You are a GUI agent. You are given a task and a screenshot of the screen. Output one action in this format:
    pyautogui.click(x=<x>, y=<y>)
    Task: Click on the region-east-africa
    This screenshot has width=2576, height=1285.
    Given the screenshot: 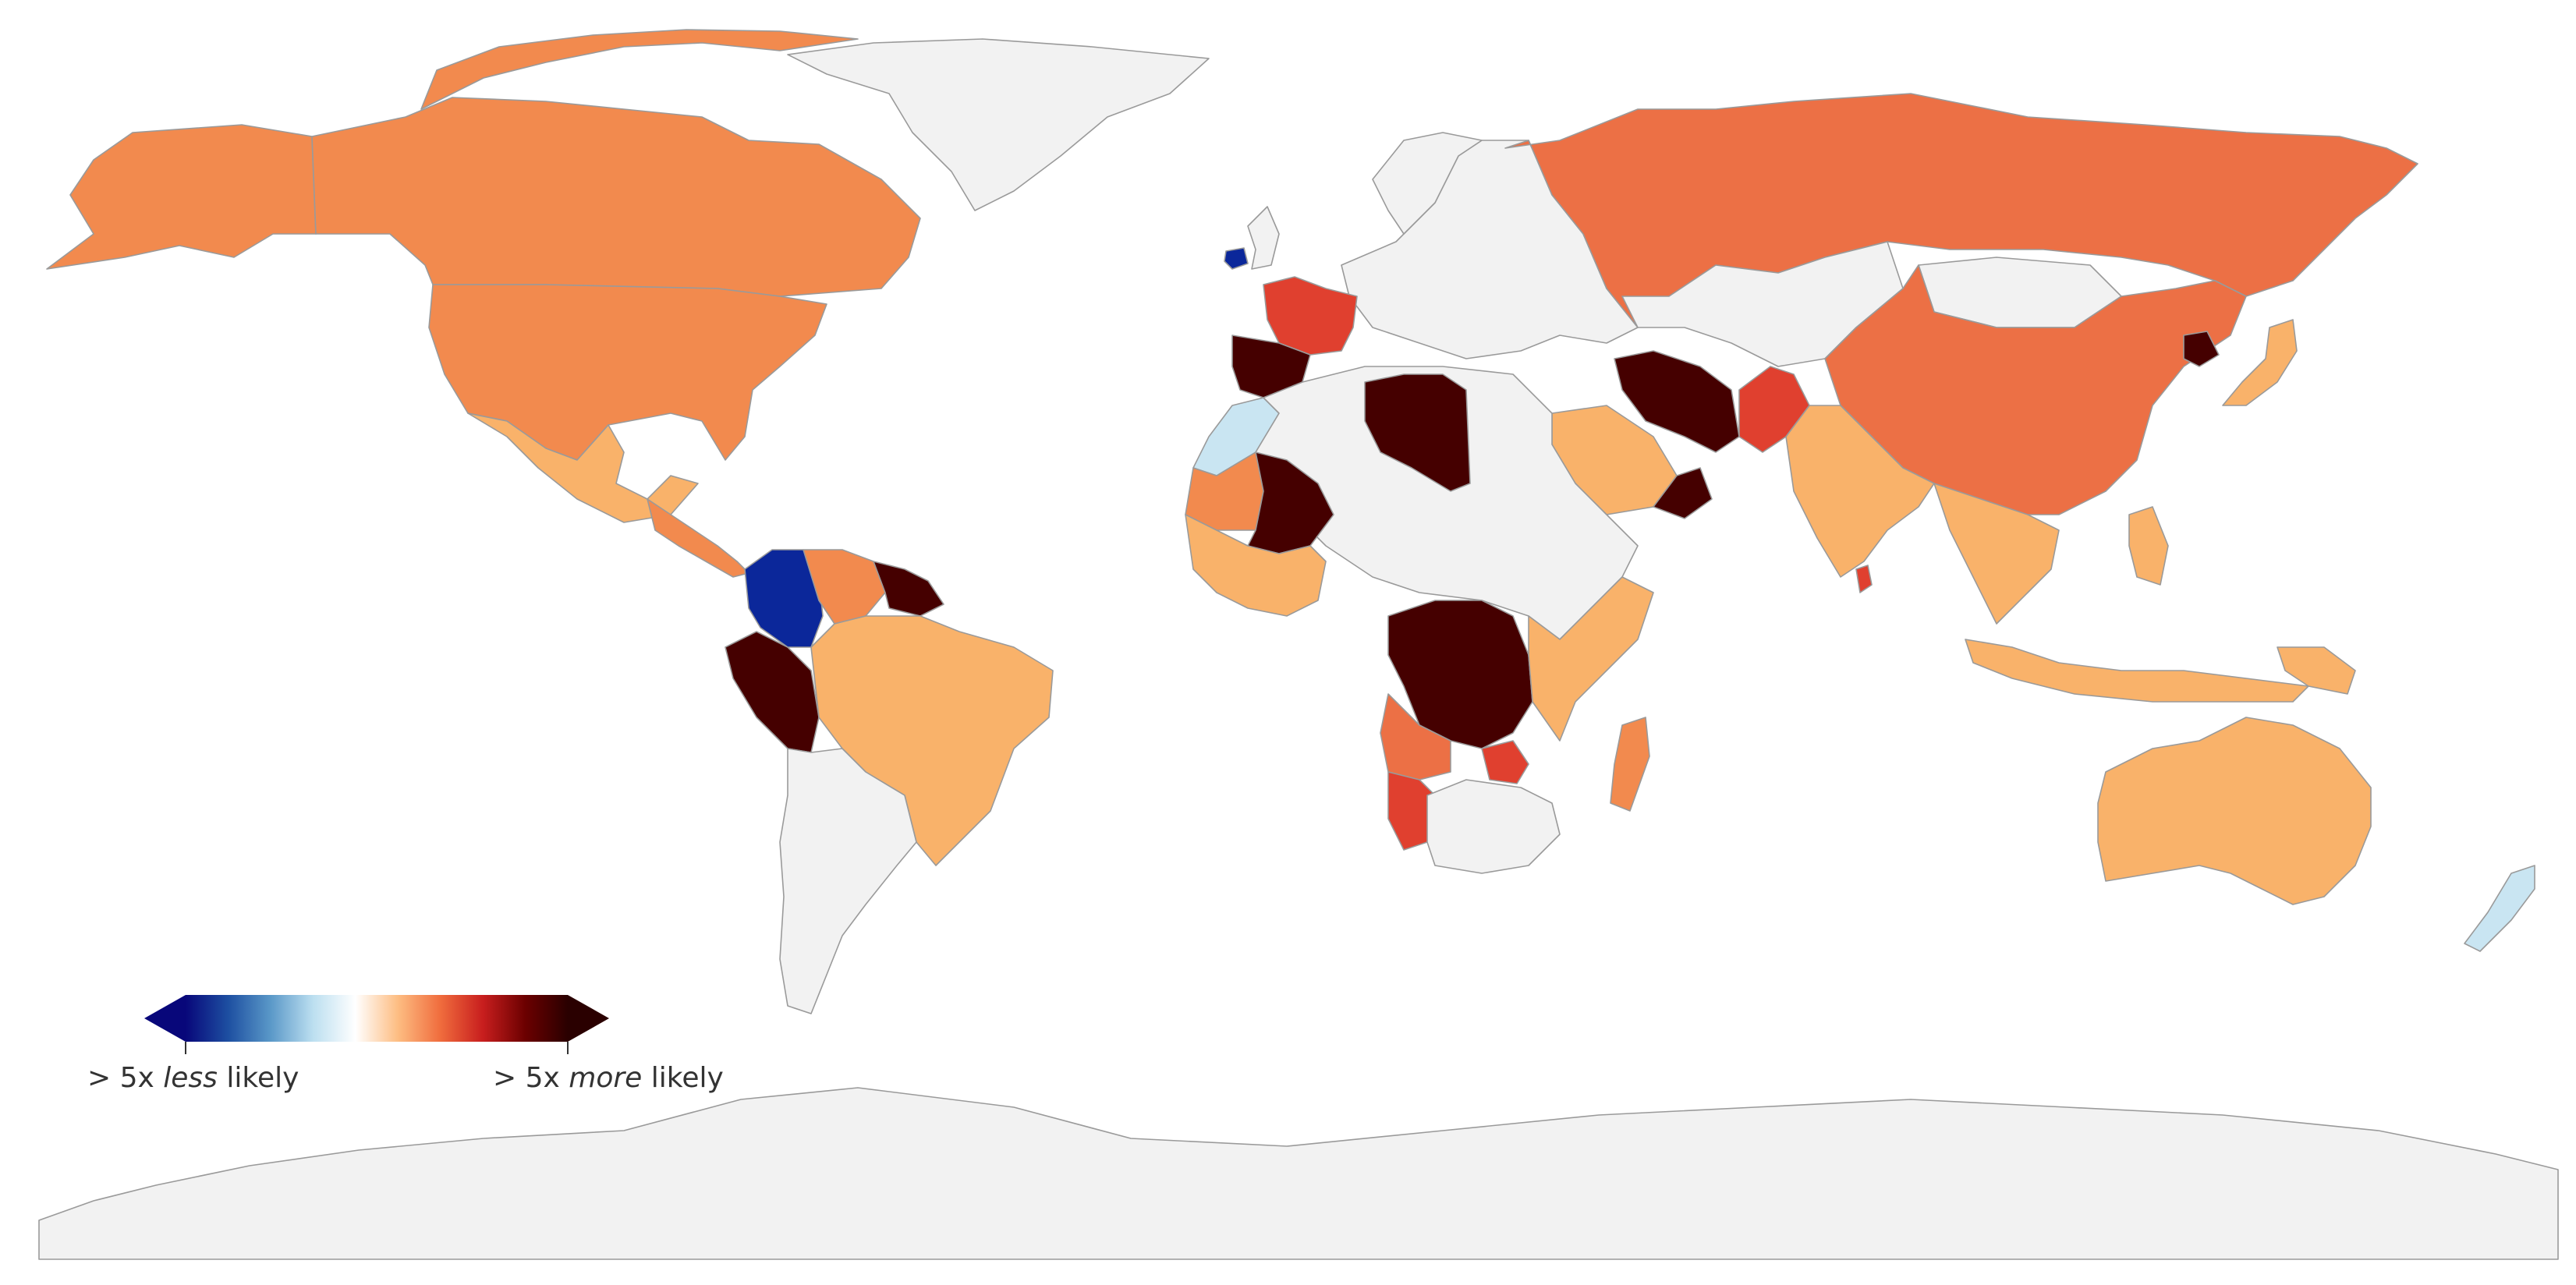 What is the action you would take?
    pyautogui.click(x=1591, y=659)
    